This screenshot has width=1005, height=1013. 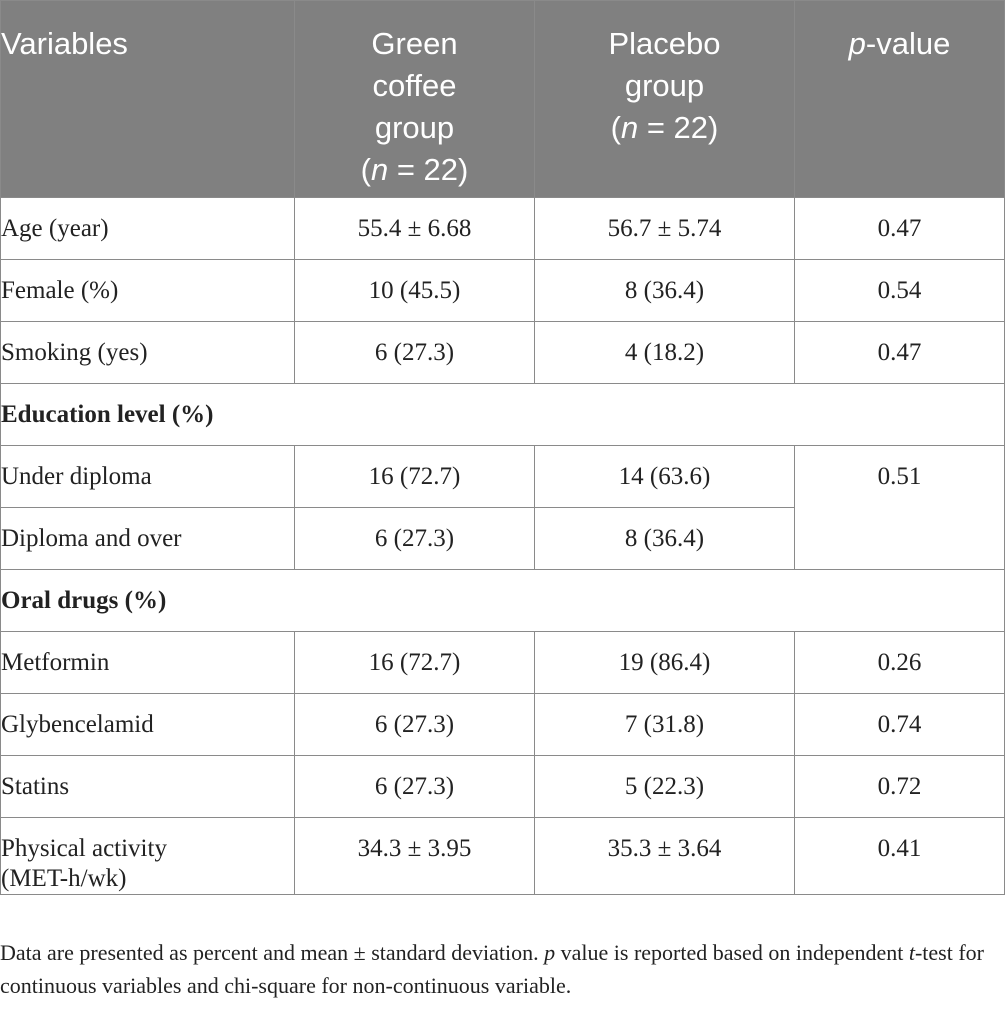 I want to click on p-value: 0.72, so click(x=899, y=786).